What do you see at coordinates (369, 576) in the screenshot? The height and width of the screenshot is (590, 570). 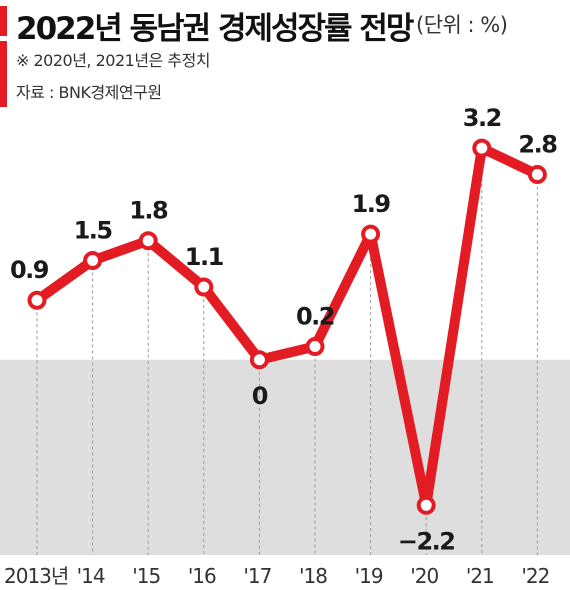 I see `x-tick-label: '19` at bounding box center [369, 576].